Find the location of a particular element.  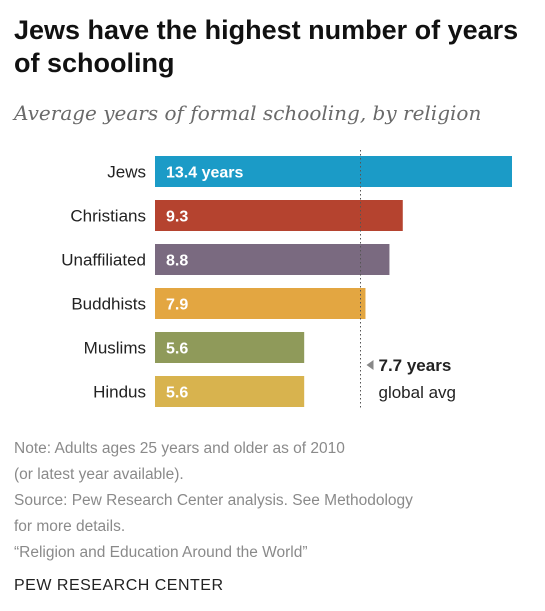

category-label: Buddhists is located at coordinates (108, 304).